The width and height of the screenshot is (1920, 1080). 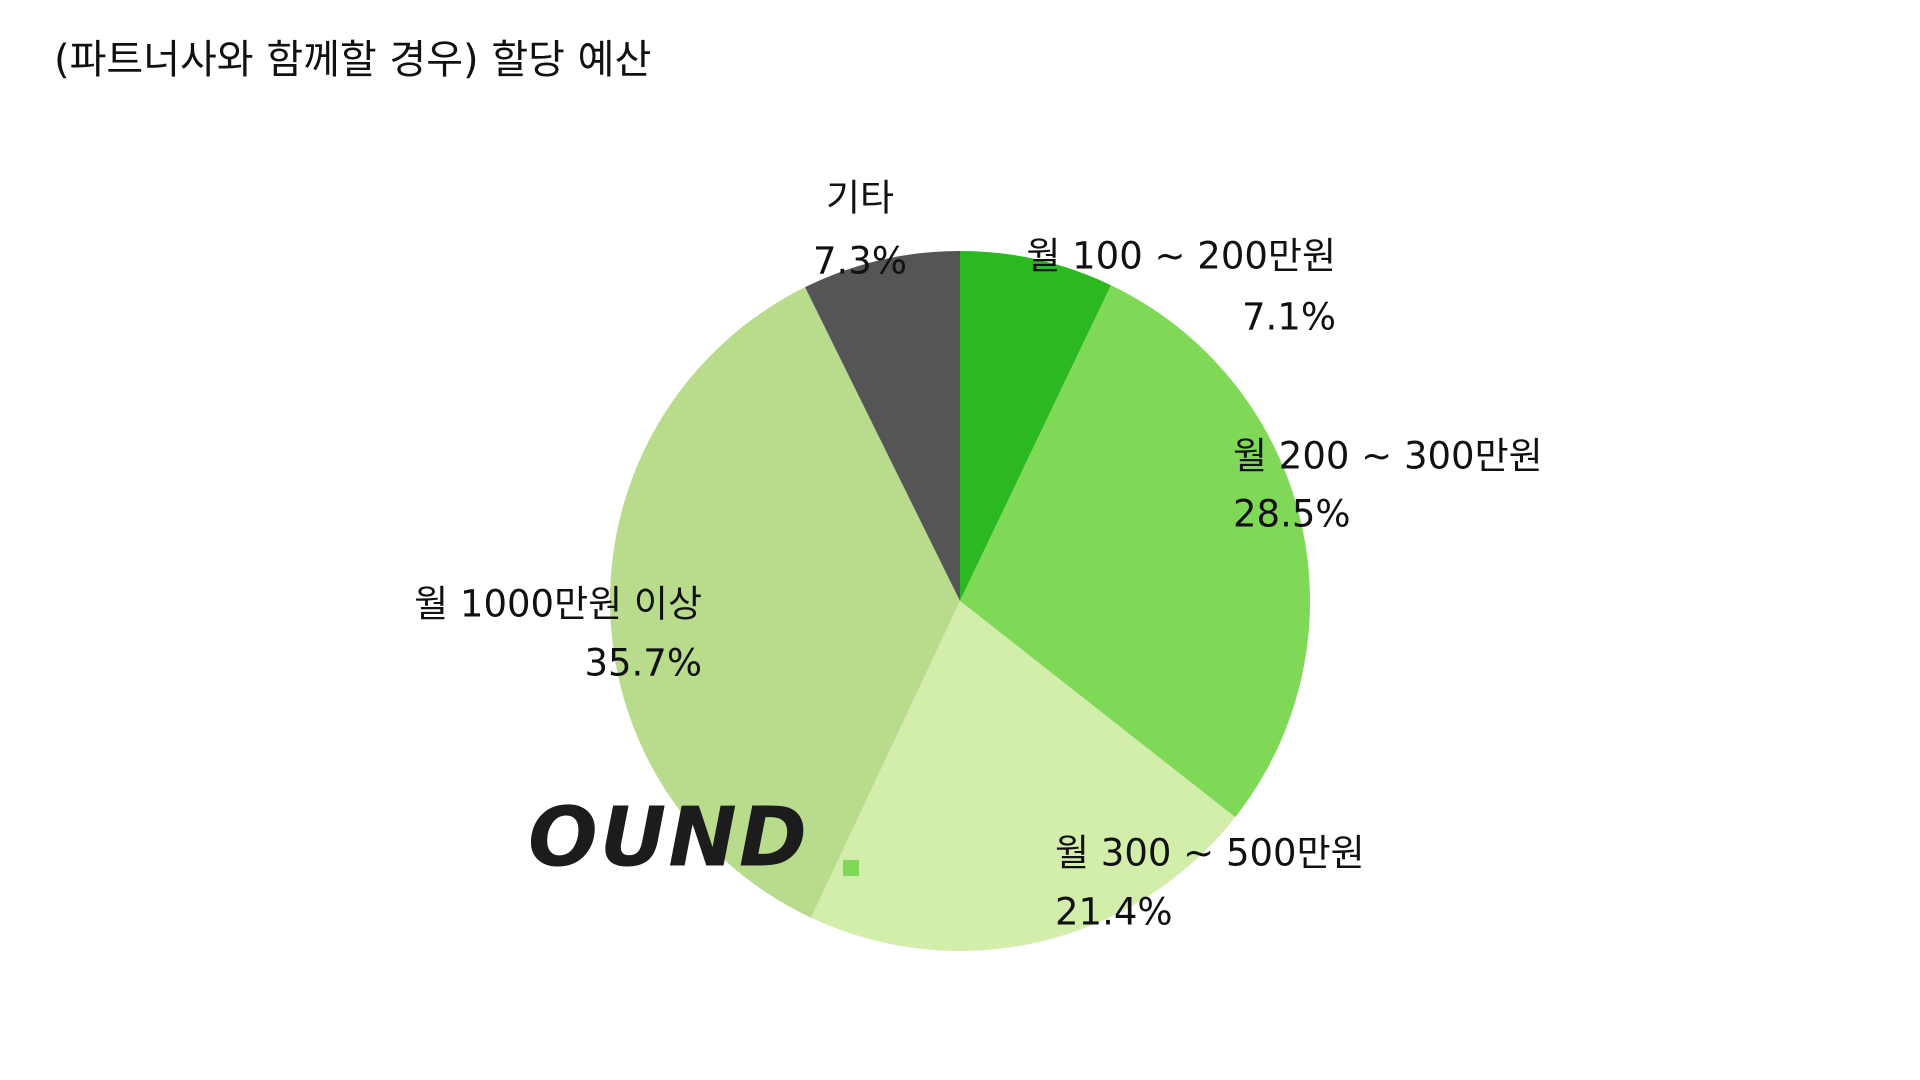 What do you see at coordinates (643, 663) in the screenshot?
I see `value-label: 35.7%` at bounding box center [643, 663].